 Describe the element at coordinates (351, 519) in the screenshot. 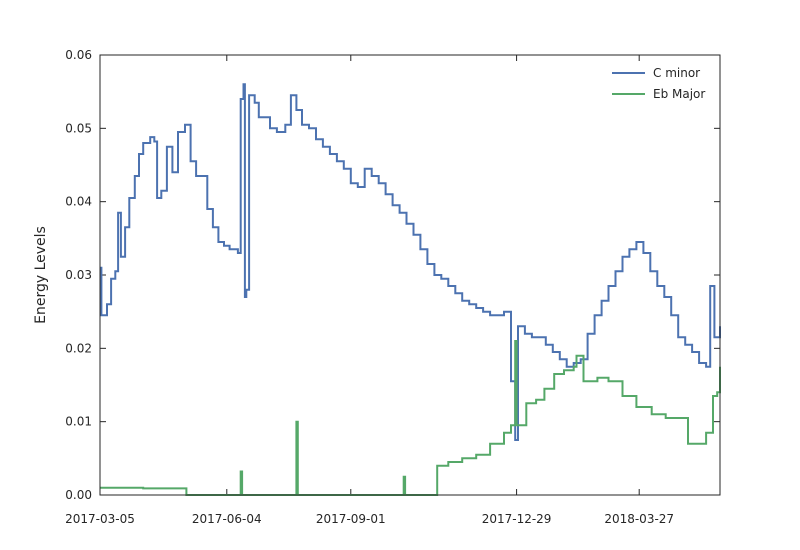

I see `x-tick-label: 2017-09-01` at that location.